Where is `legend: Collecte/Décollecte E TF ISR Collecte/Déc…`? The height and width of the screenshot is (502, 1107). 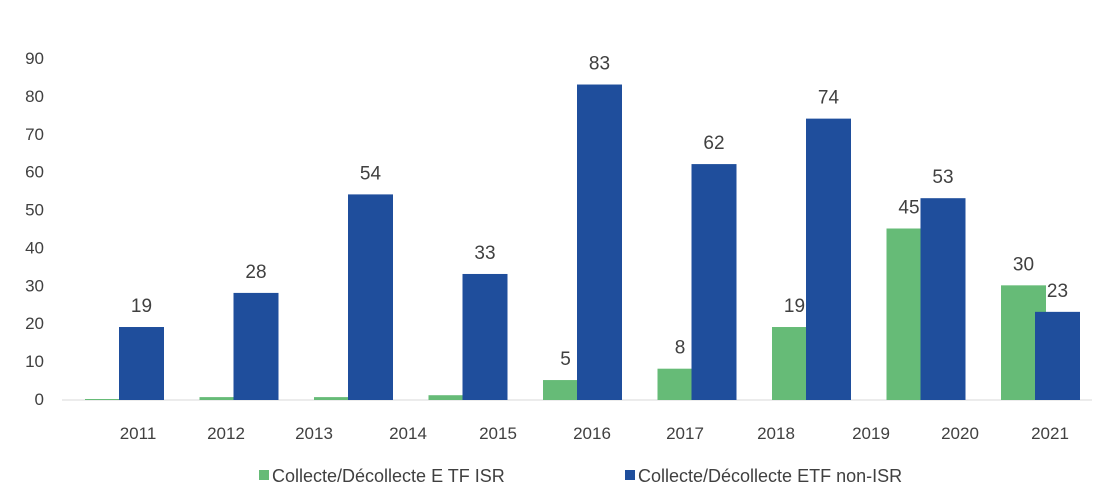
legend: Collecte/Décollecte E TF ISR Collecte/Déc… is located at coordinates (580, 476).